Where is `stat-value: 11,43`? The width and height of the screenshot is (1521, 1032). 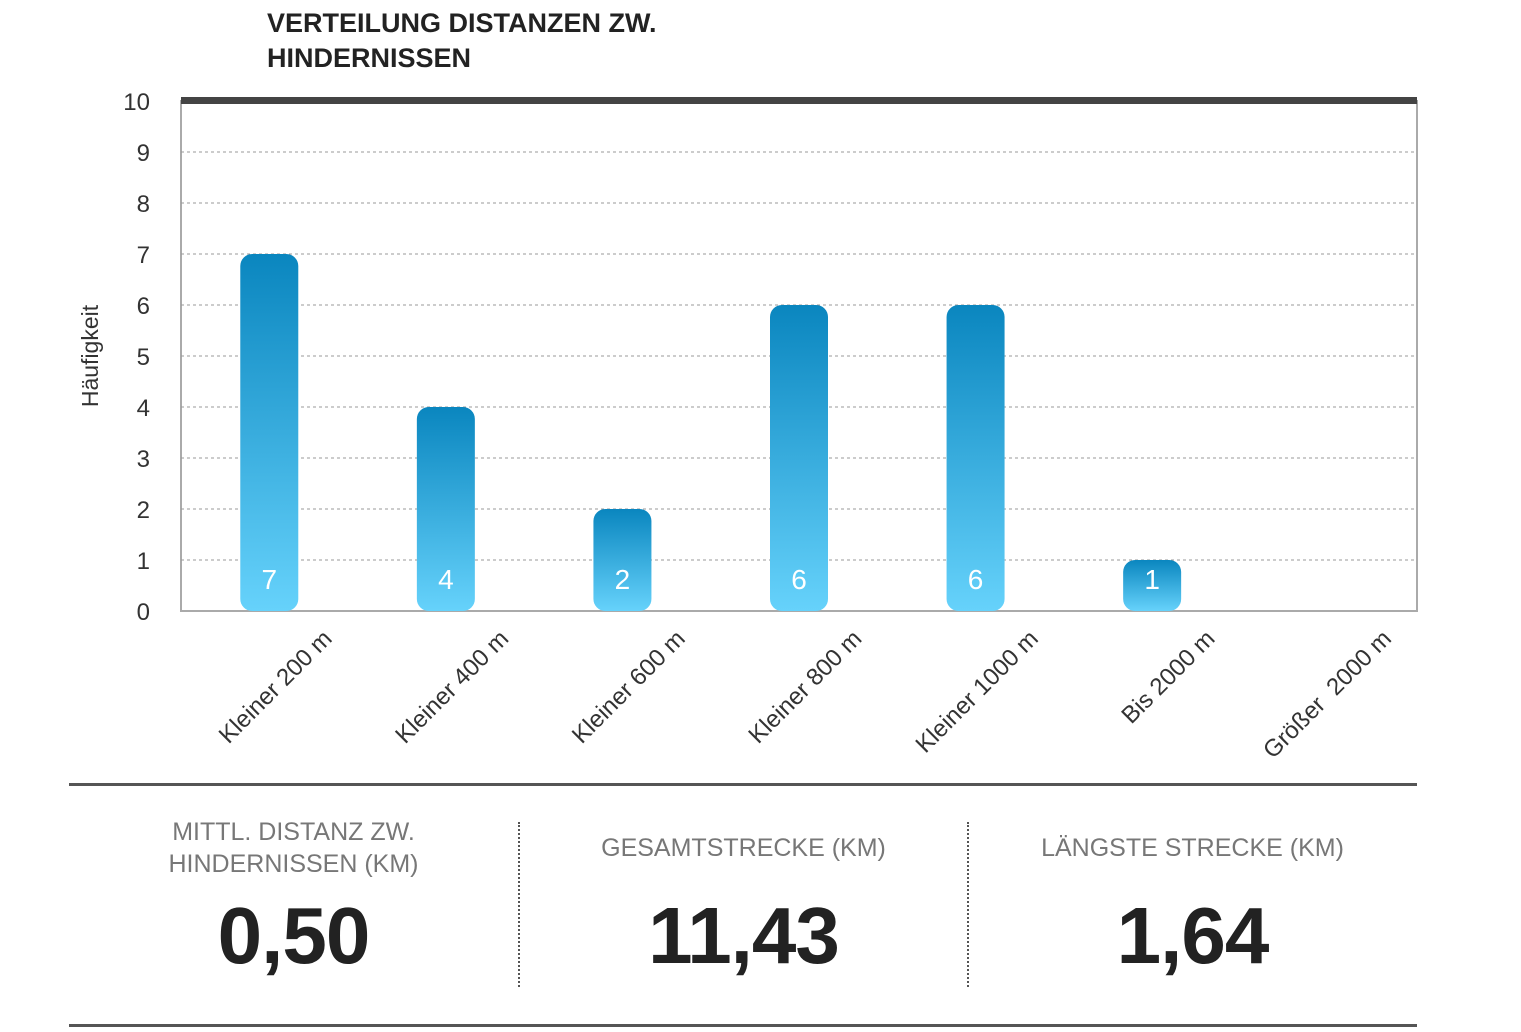 stat-value: 11,43 is located at coordinates (744, 935).